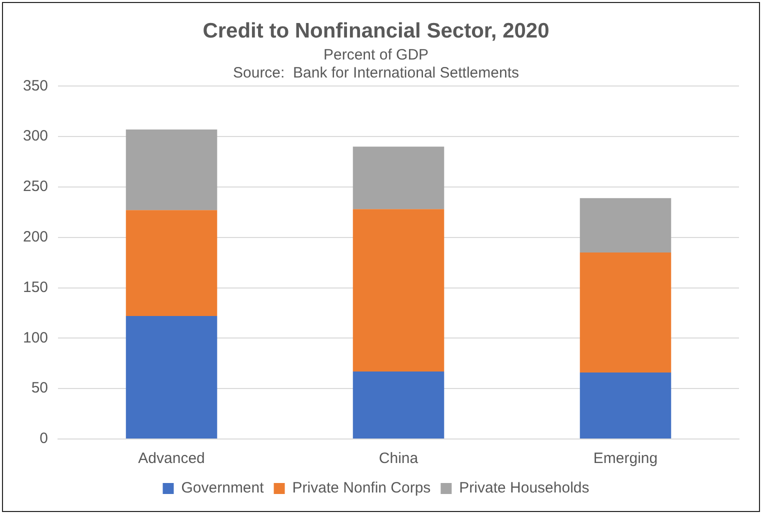 This screenshot has height=516, width=764. Describe the element at coordinates (223, 488) in the screenshot. I see `legend-label: Government` at that location.